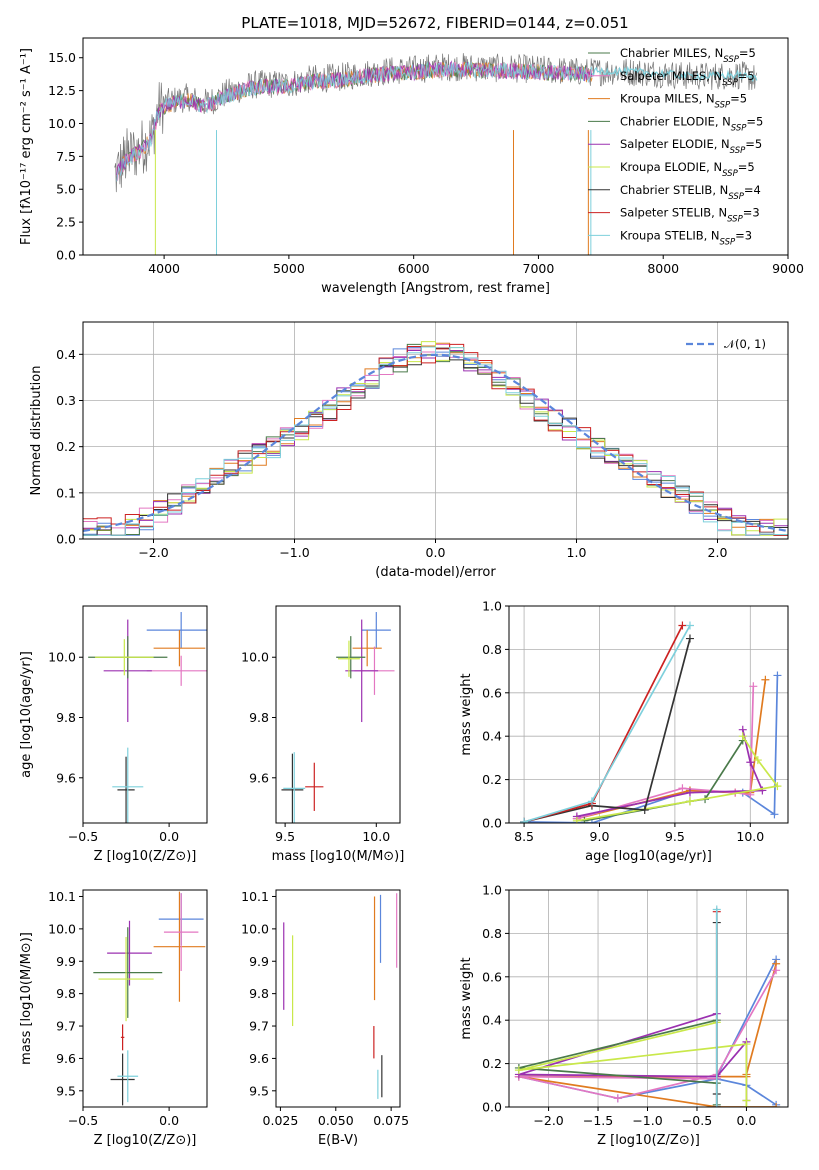 The width and height of the screenshot is (819, 1170). I want to click on y-tick-label: 0.6, so click(492, 692).